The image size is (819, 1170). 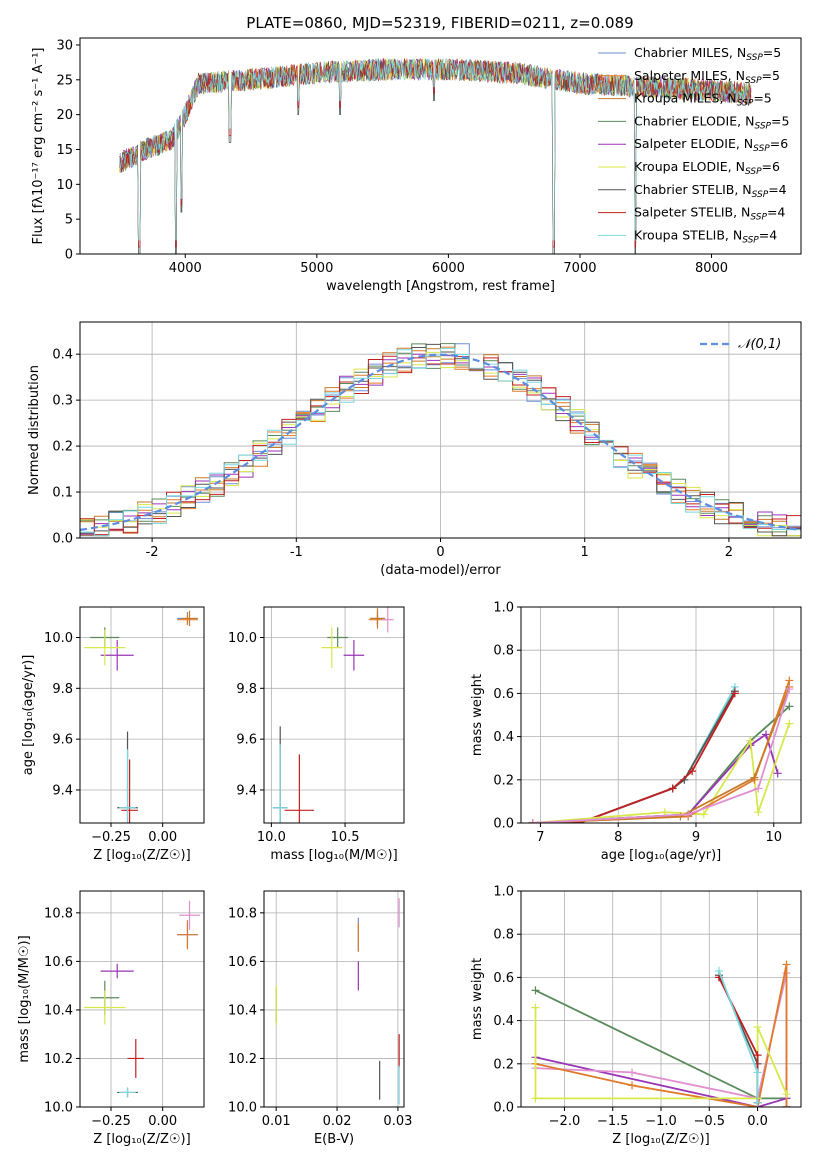 What do you see at coordinates (333, 855) in the screenshot?
I see `x-axis-label: mass [log₁₀(M/M☉)]` at bounding box center [333, 855].